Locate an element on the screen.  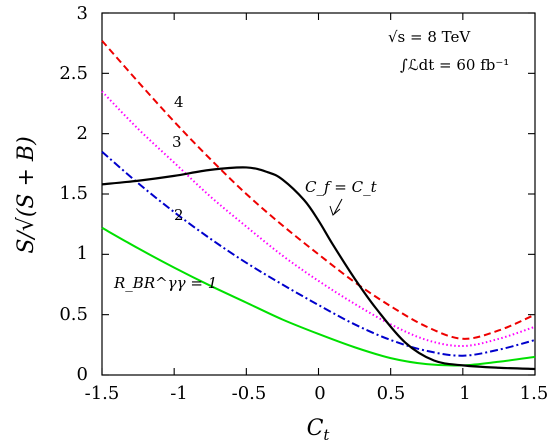
x-tick-label: -0.5 is located at coordinates (249, 393).